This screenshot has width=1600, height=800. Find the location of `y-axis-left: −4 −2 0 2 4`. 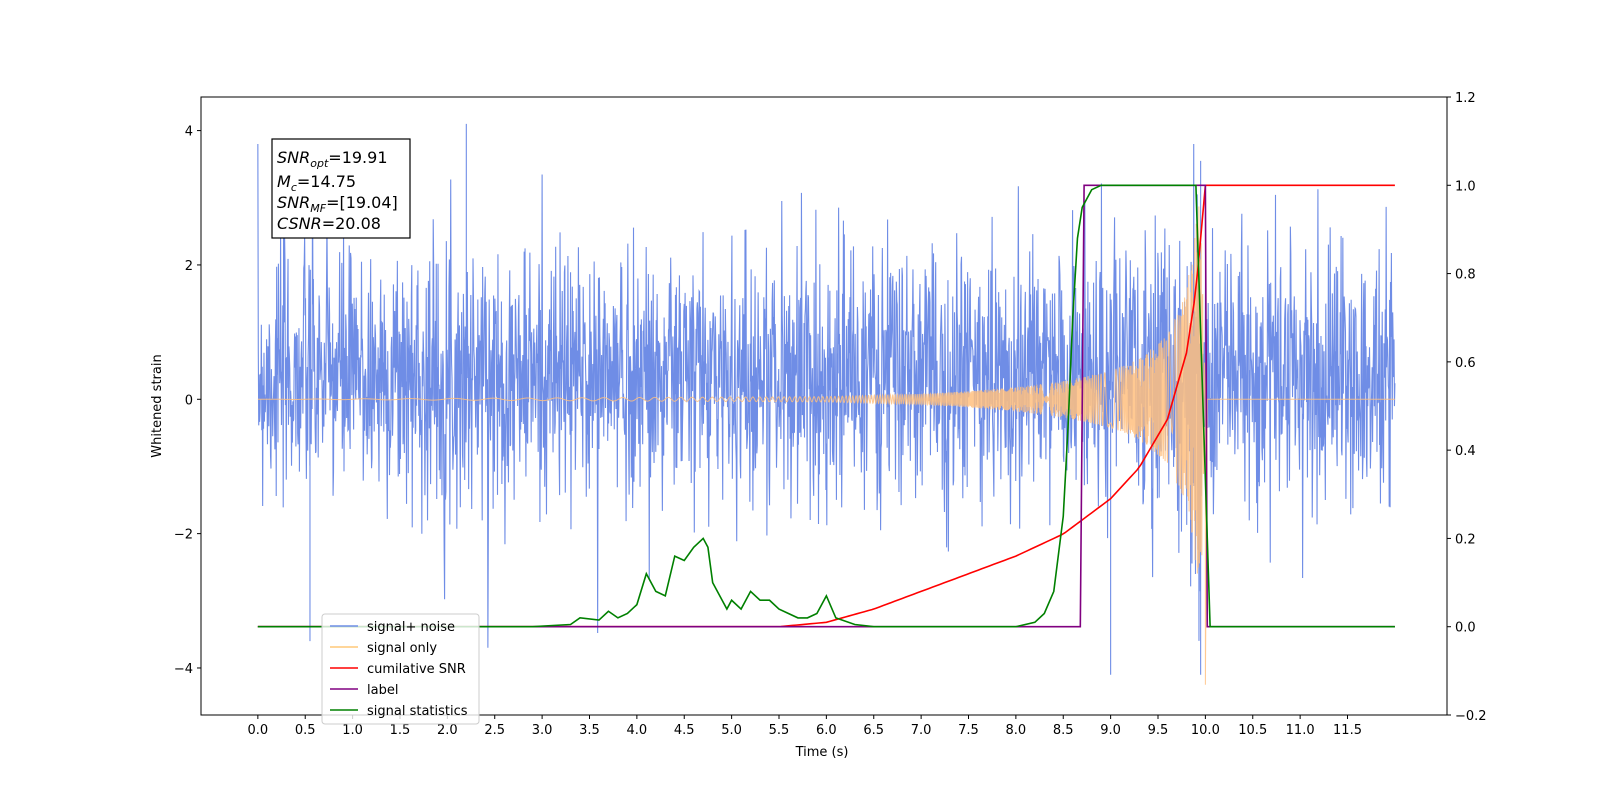

y-axis-left: −4 −2 0 2 4 is located at coordinates (187, 401).